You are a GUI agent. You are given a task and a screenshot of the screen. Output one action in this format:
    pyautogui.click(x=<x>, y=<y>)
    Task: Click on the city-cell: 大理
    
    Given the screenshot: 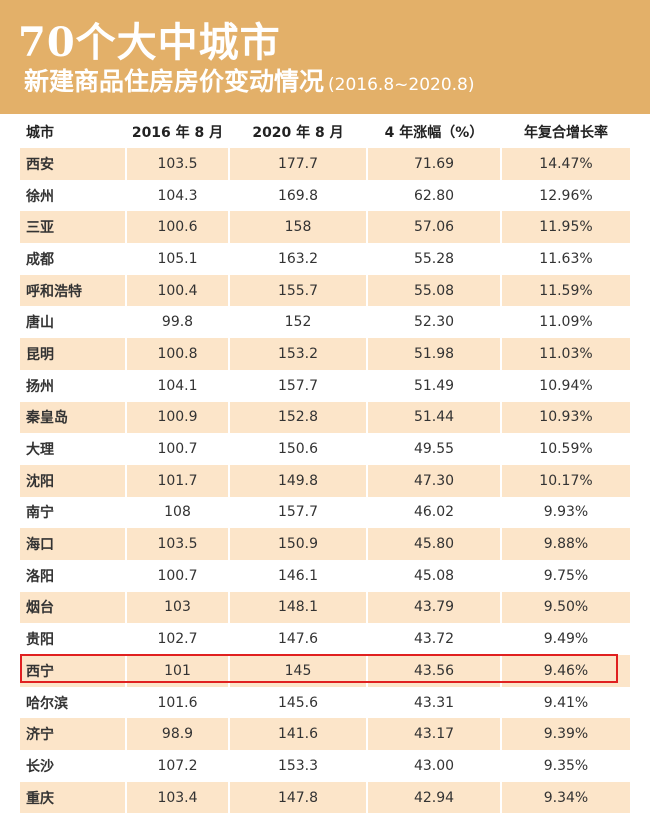 What is the action you would take?
    pyautogui.click(x=40, y=450)
    